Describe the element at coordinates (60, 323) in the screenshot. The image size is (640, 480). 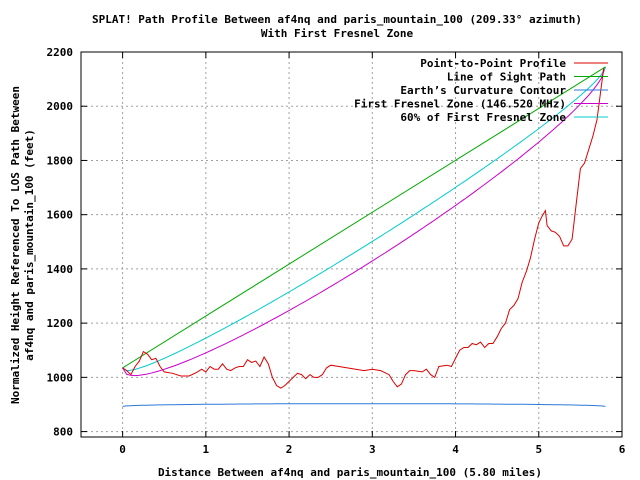
I see `y-tick-label: 1200` at that location.